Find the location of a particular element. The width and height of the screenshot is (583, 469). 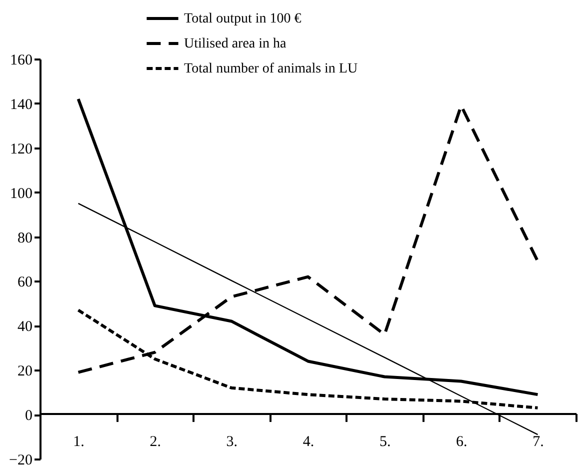

x-tick-label: 7. is located at coordinates (538, 442).